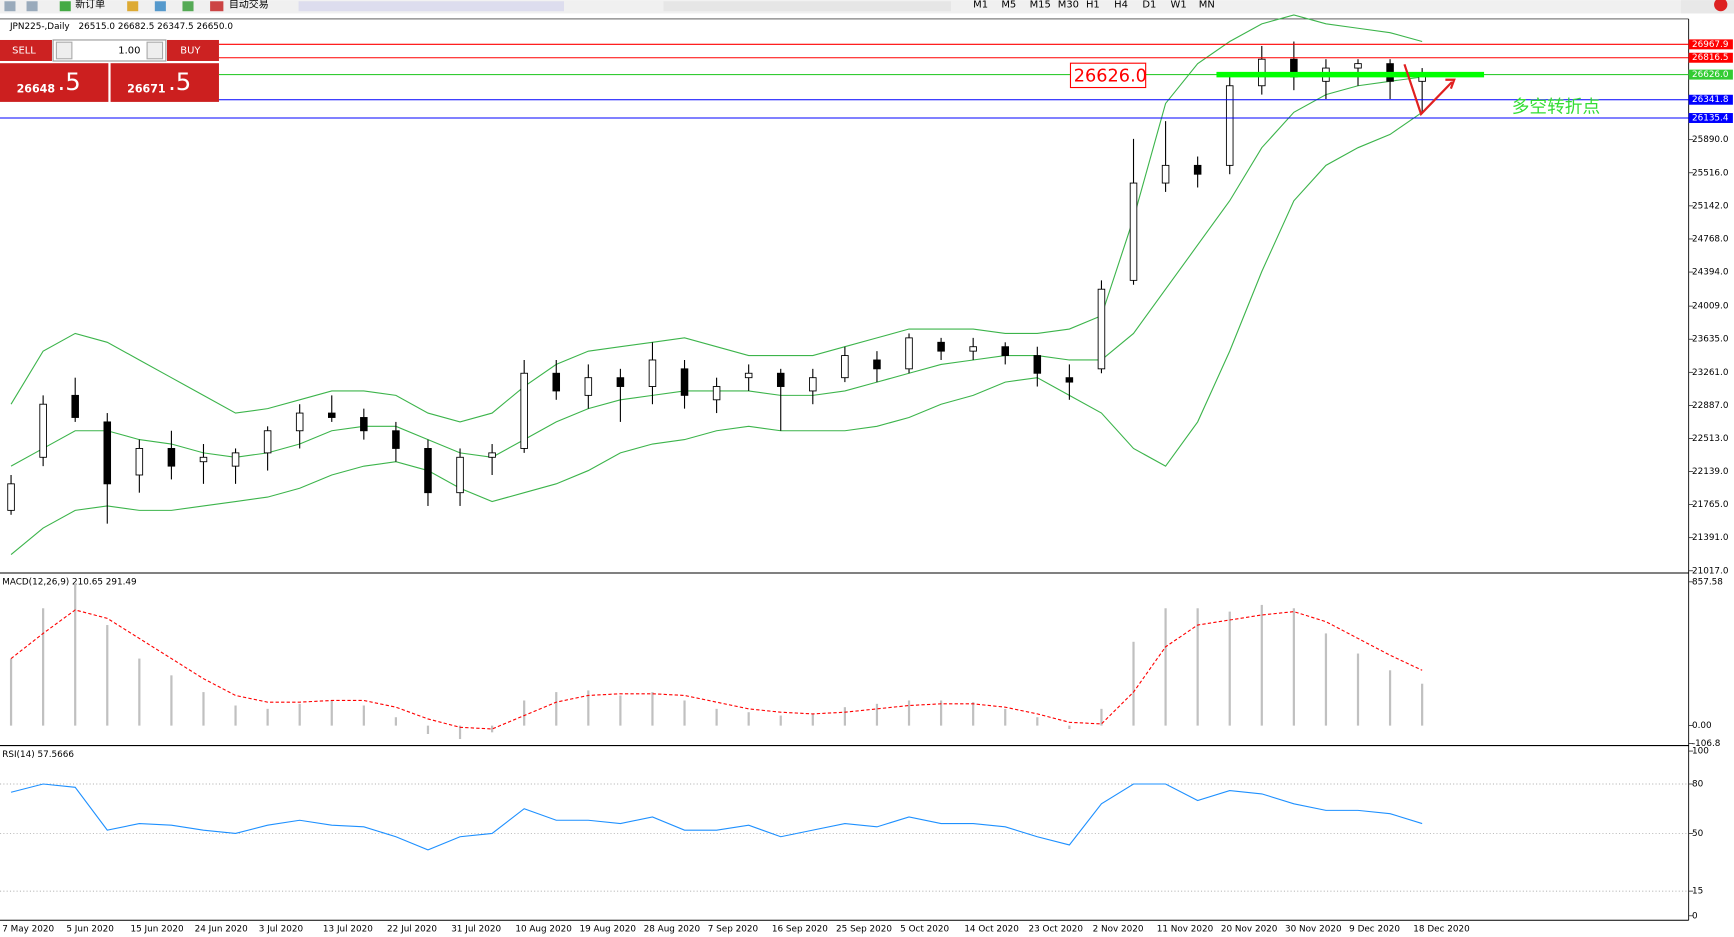 The height and width of the screenshot is (937, 1734). Describe the element at coordinates (109, 50) in the screenshot. I see `lot-input` at that location.